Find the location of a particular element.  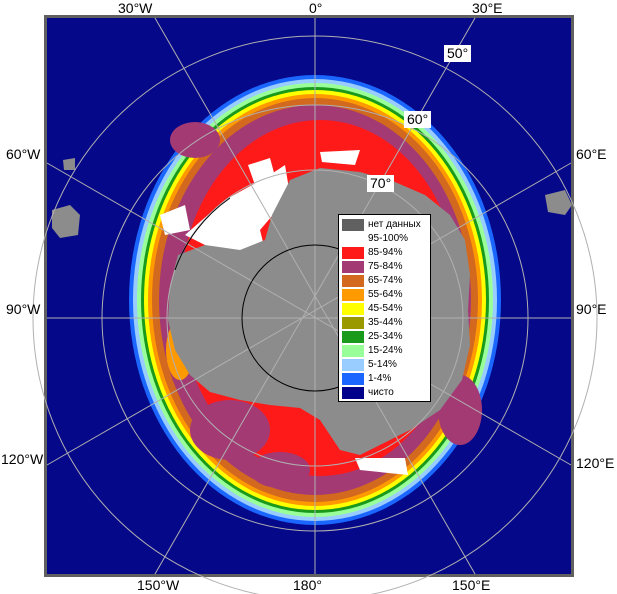

legend-label: 35-44% is located at coordinates (385, 322).